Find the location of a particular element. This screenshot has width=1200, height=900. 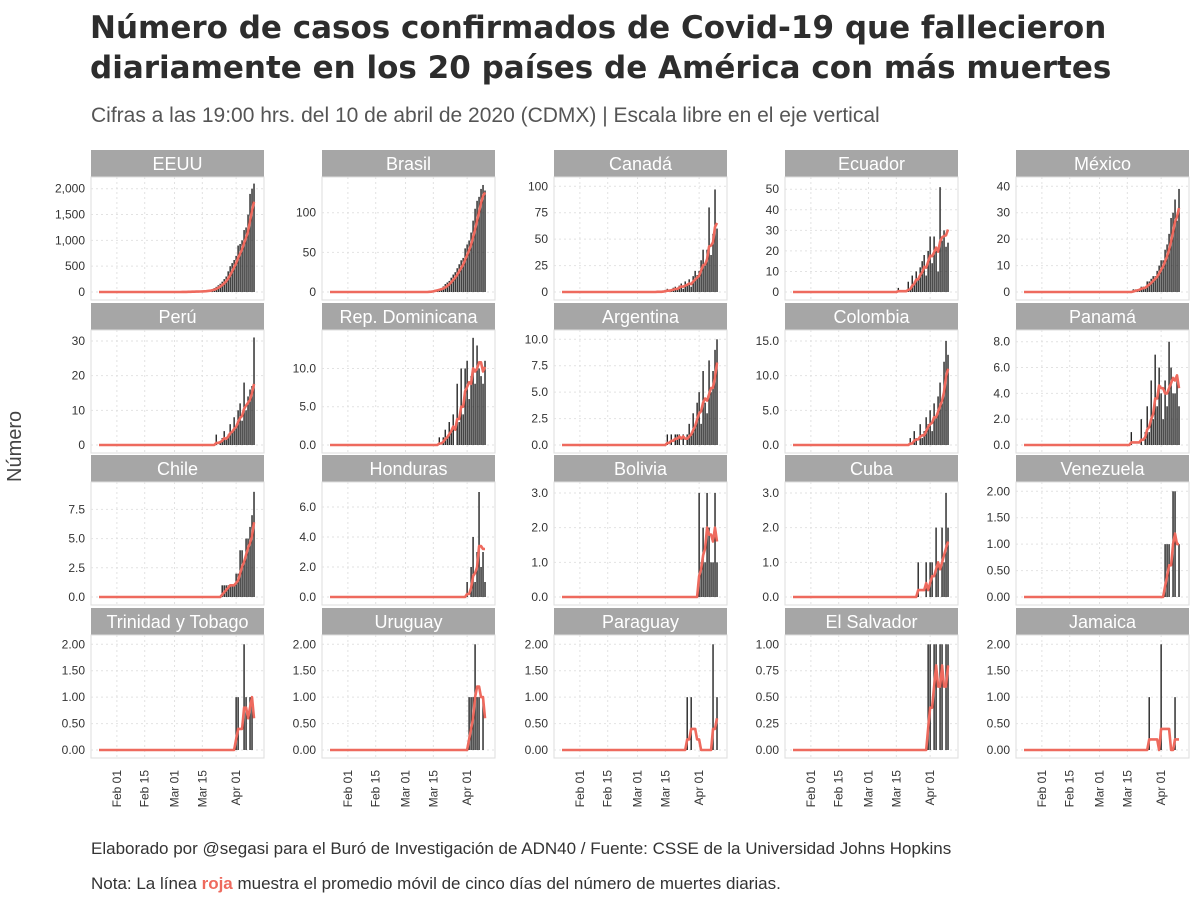

x-tick-label: Feb 15 is located at coordinates (145, 789).